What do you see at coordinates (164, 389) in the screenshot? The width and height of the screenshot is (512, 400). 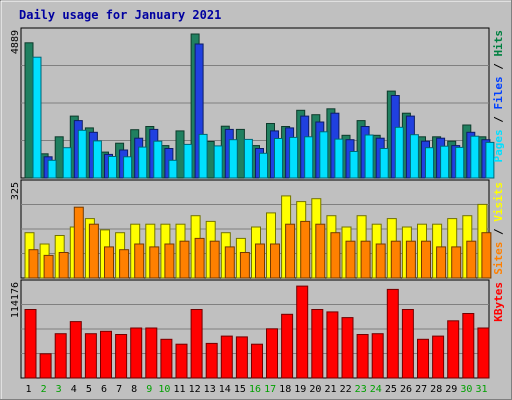 I see `x-tick-label-10: 10` at bounding box center [164, 389].